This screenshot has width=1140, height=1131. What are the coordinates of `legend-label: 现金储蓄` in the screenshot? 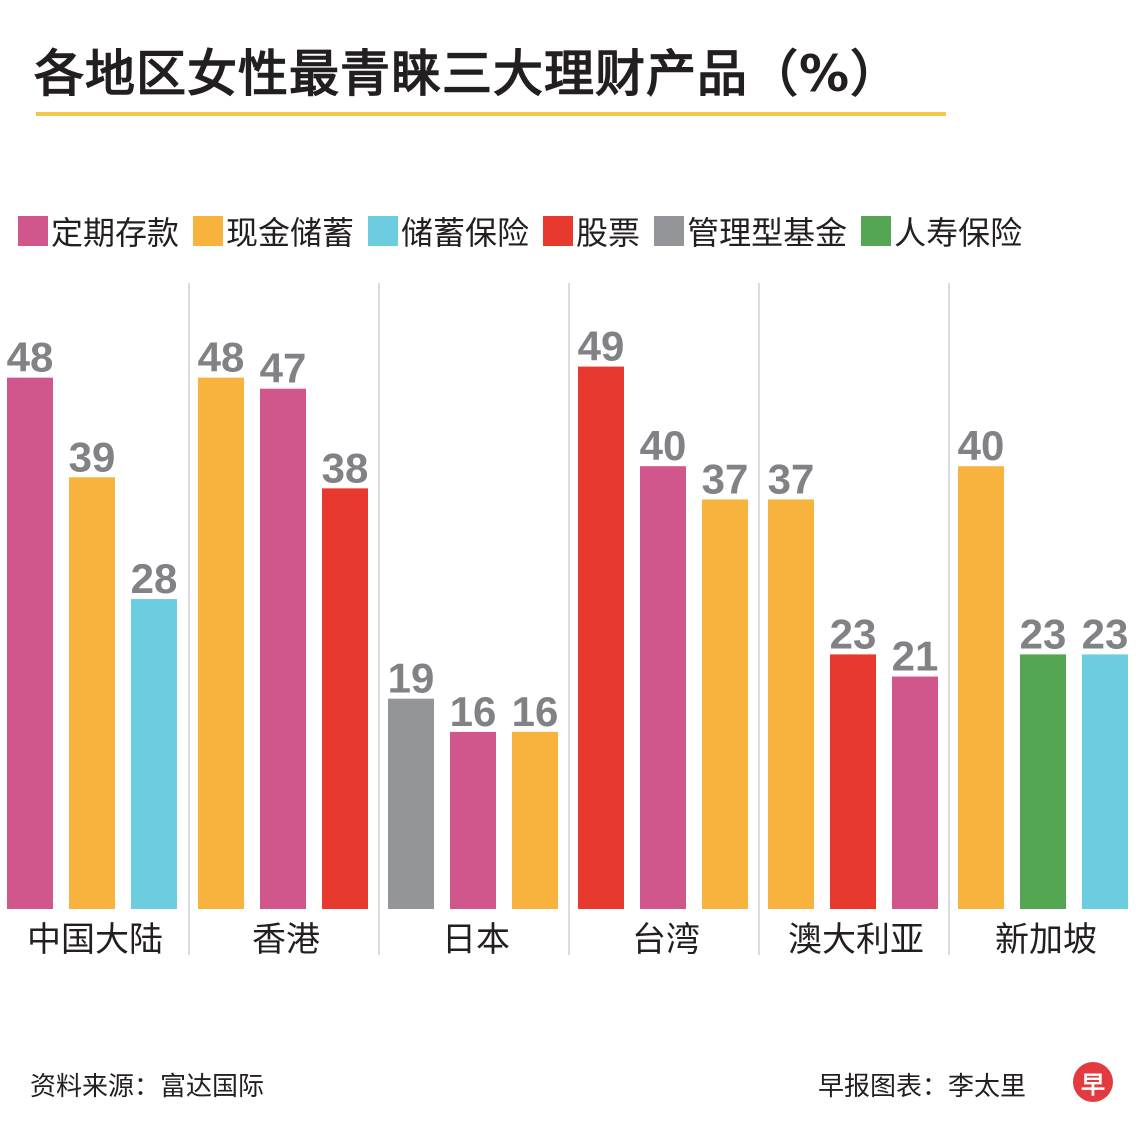 It's located at (290, 233).